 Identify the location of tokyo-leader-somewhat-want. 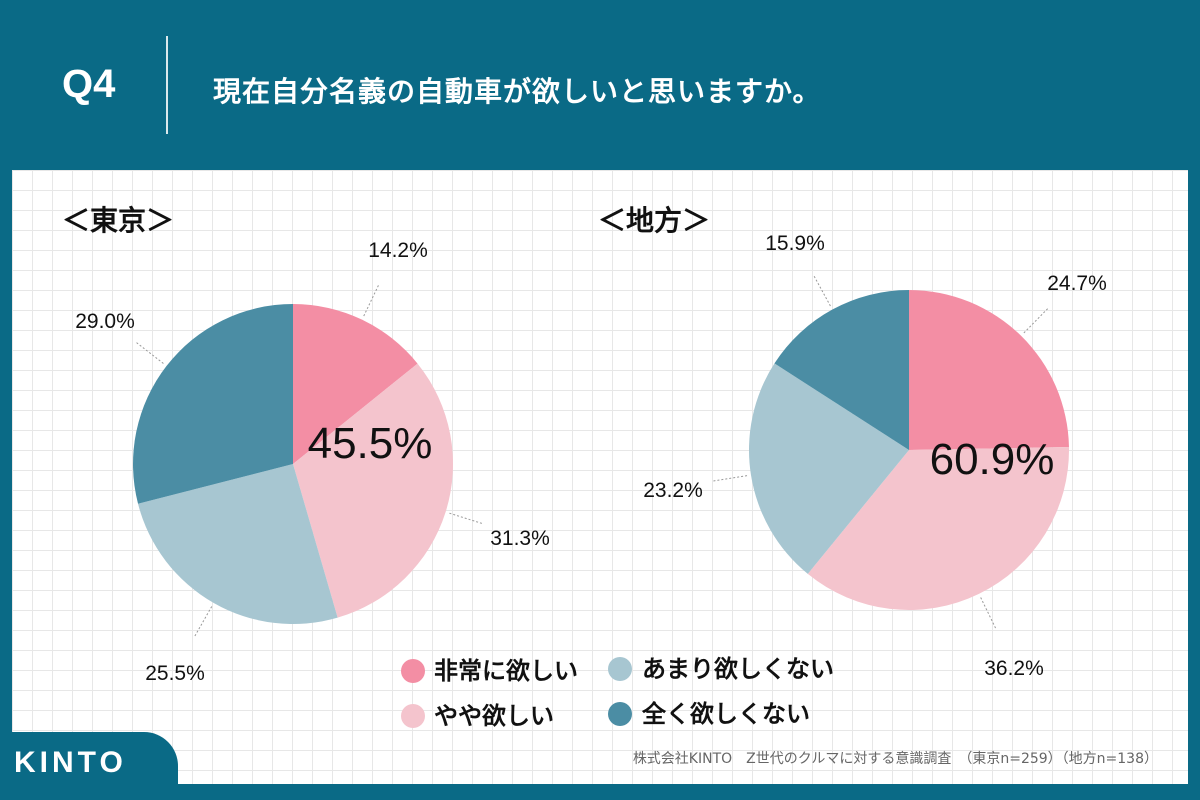
(466, 518).